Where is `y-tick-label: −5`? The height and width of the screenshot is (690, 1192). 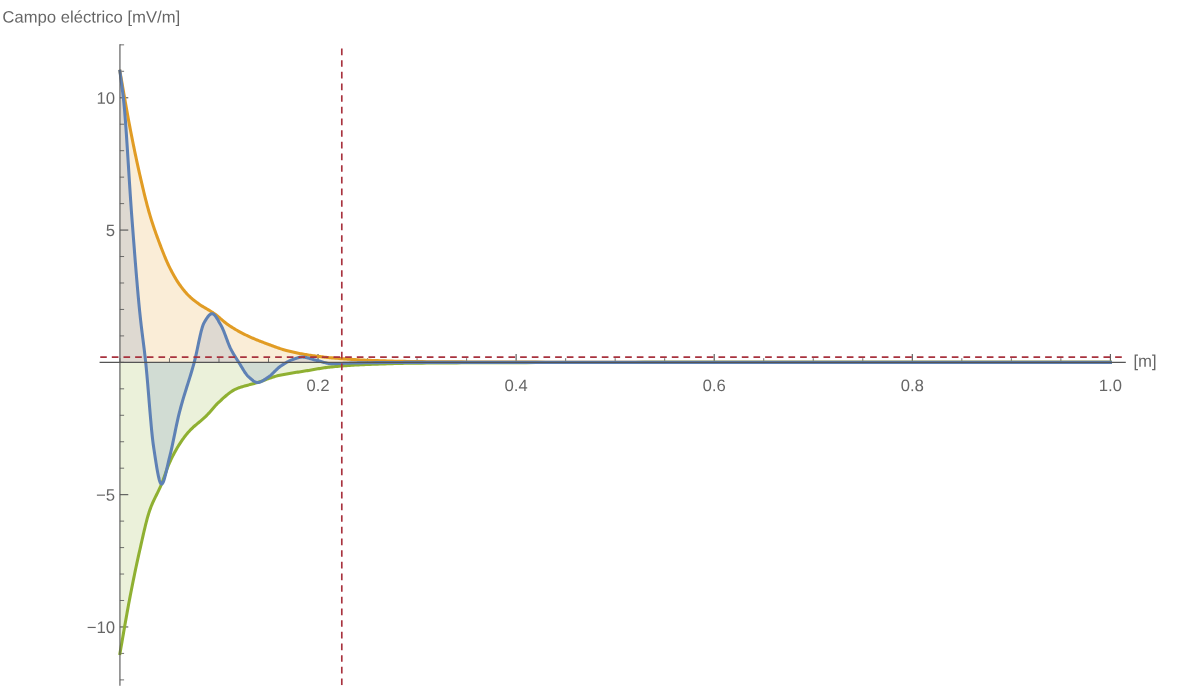 y-tick-label: −5 is located at coordinates (105, 495).